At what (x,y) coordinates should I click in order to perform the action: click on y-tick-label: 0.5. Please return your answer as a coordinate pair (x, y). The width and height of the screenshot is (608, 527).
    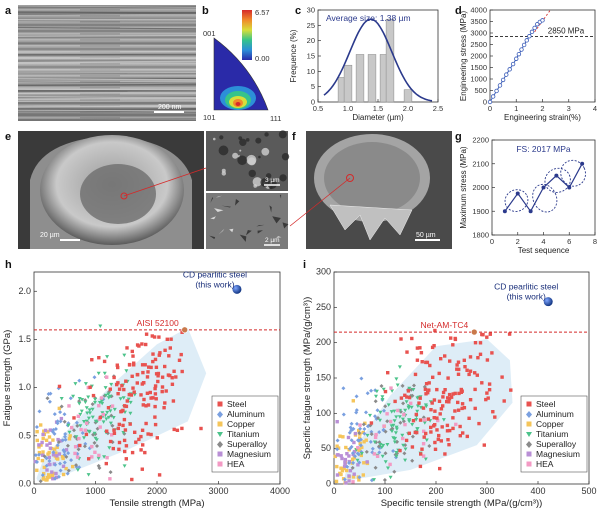
    Looking at the image, I should click on (24, 435).